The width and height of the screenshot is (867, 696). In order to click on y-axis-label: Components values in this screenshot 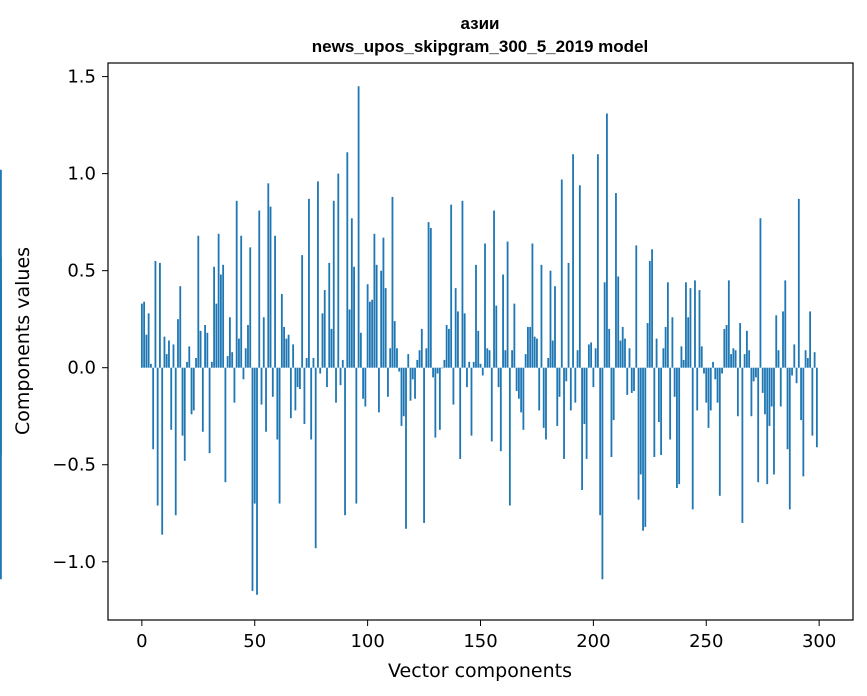, I will do `click(23, 341)`.